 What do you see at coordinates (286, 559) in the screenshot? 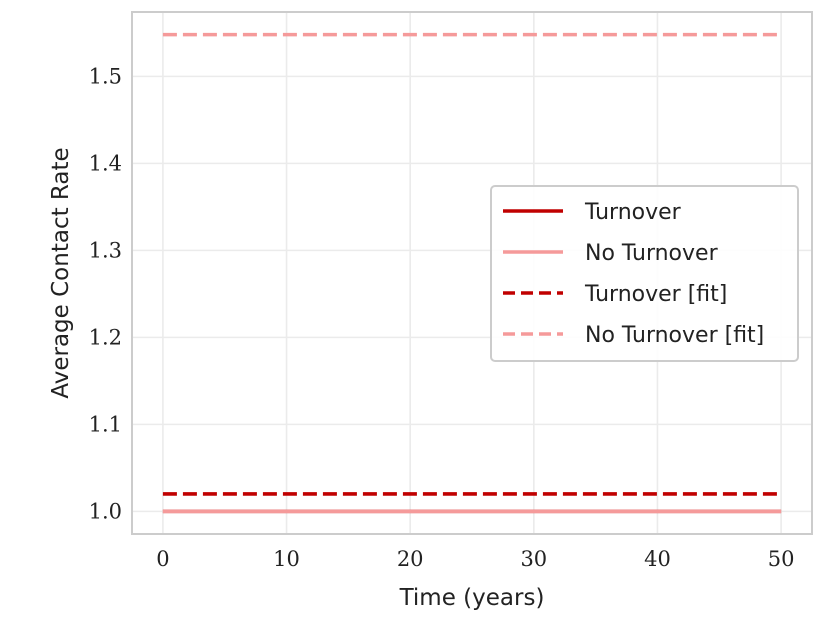
I see `x-tick-label: 10` at bounding box center [286, 559].